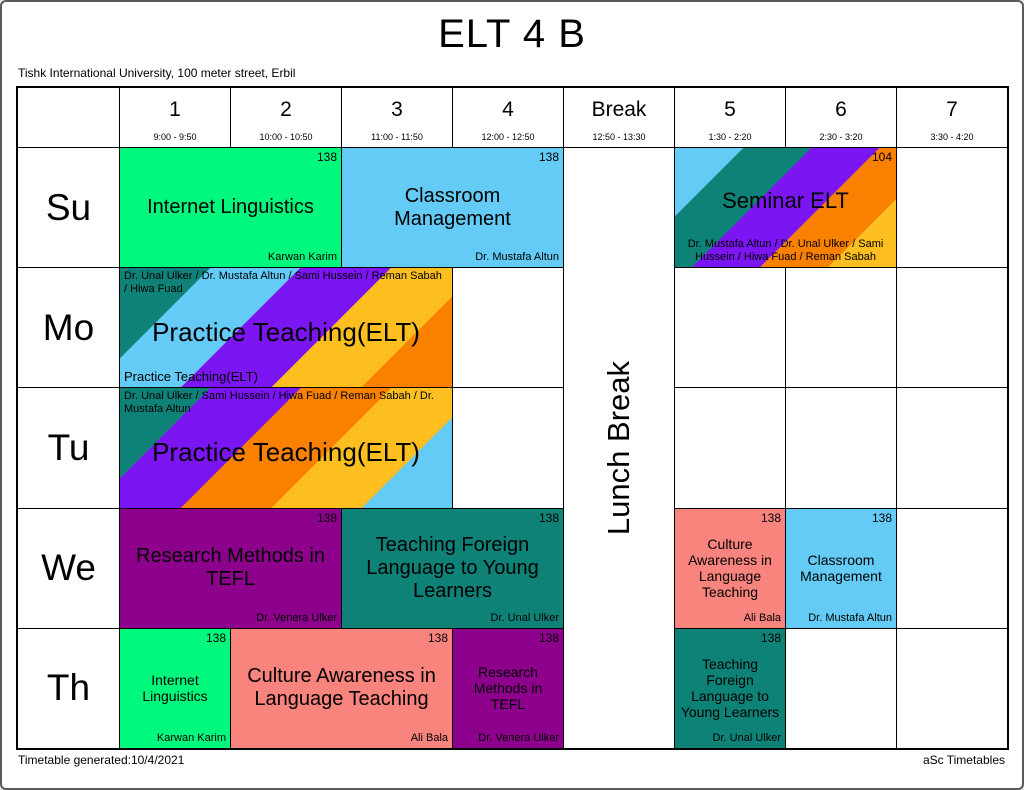  Describe the element at coordinates (397, 137) in the screenshot. I see `period-time: 11:00 - 11:50` at that location.